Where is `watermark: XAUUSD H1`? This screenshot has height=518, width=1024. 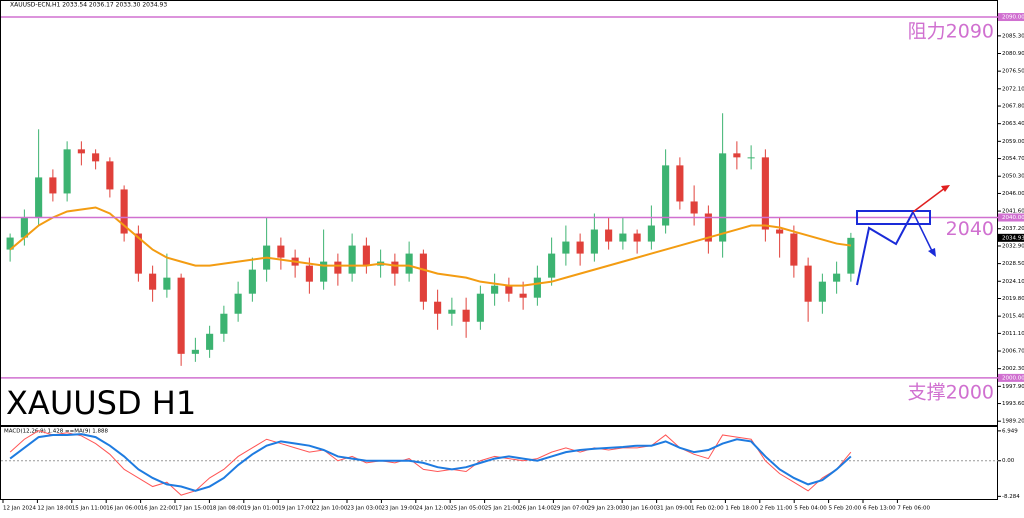
watermark: XAUUSD H1 is located at coordinates (101, 403).